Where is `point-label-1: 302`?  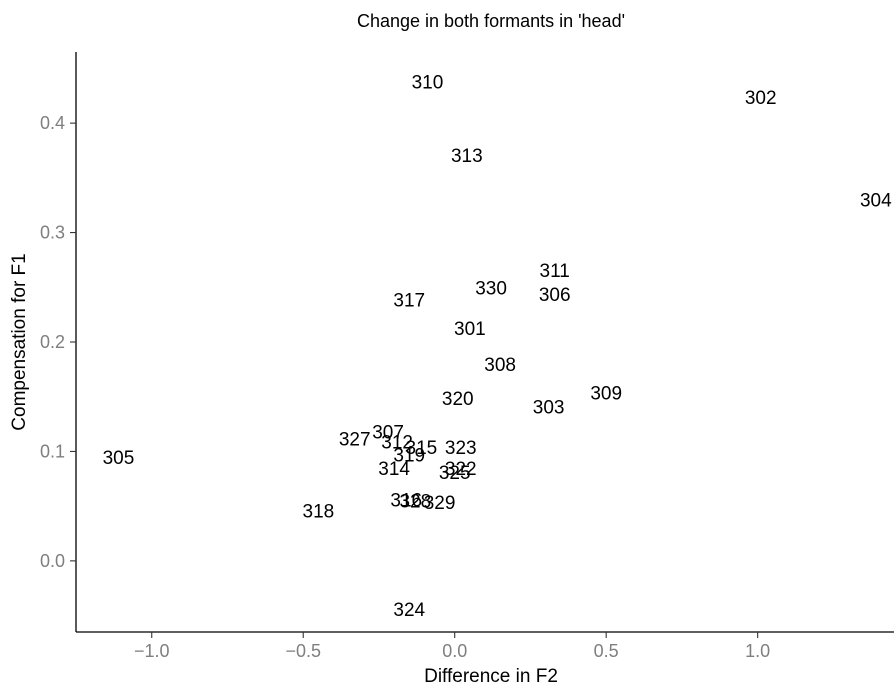 point-label-1: 302 is located at coordinates (761, 98).